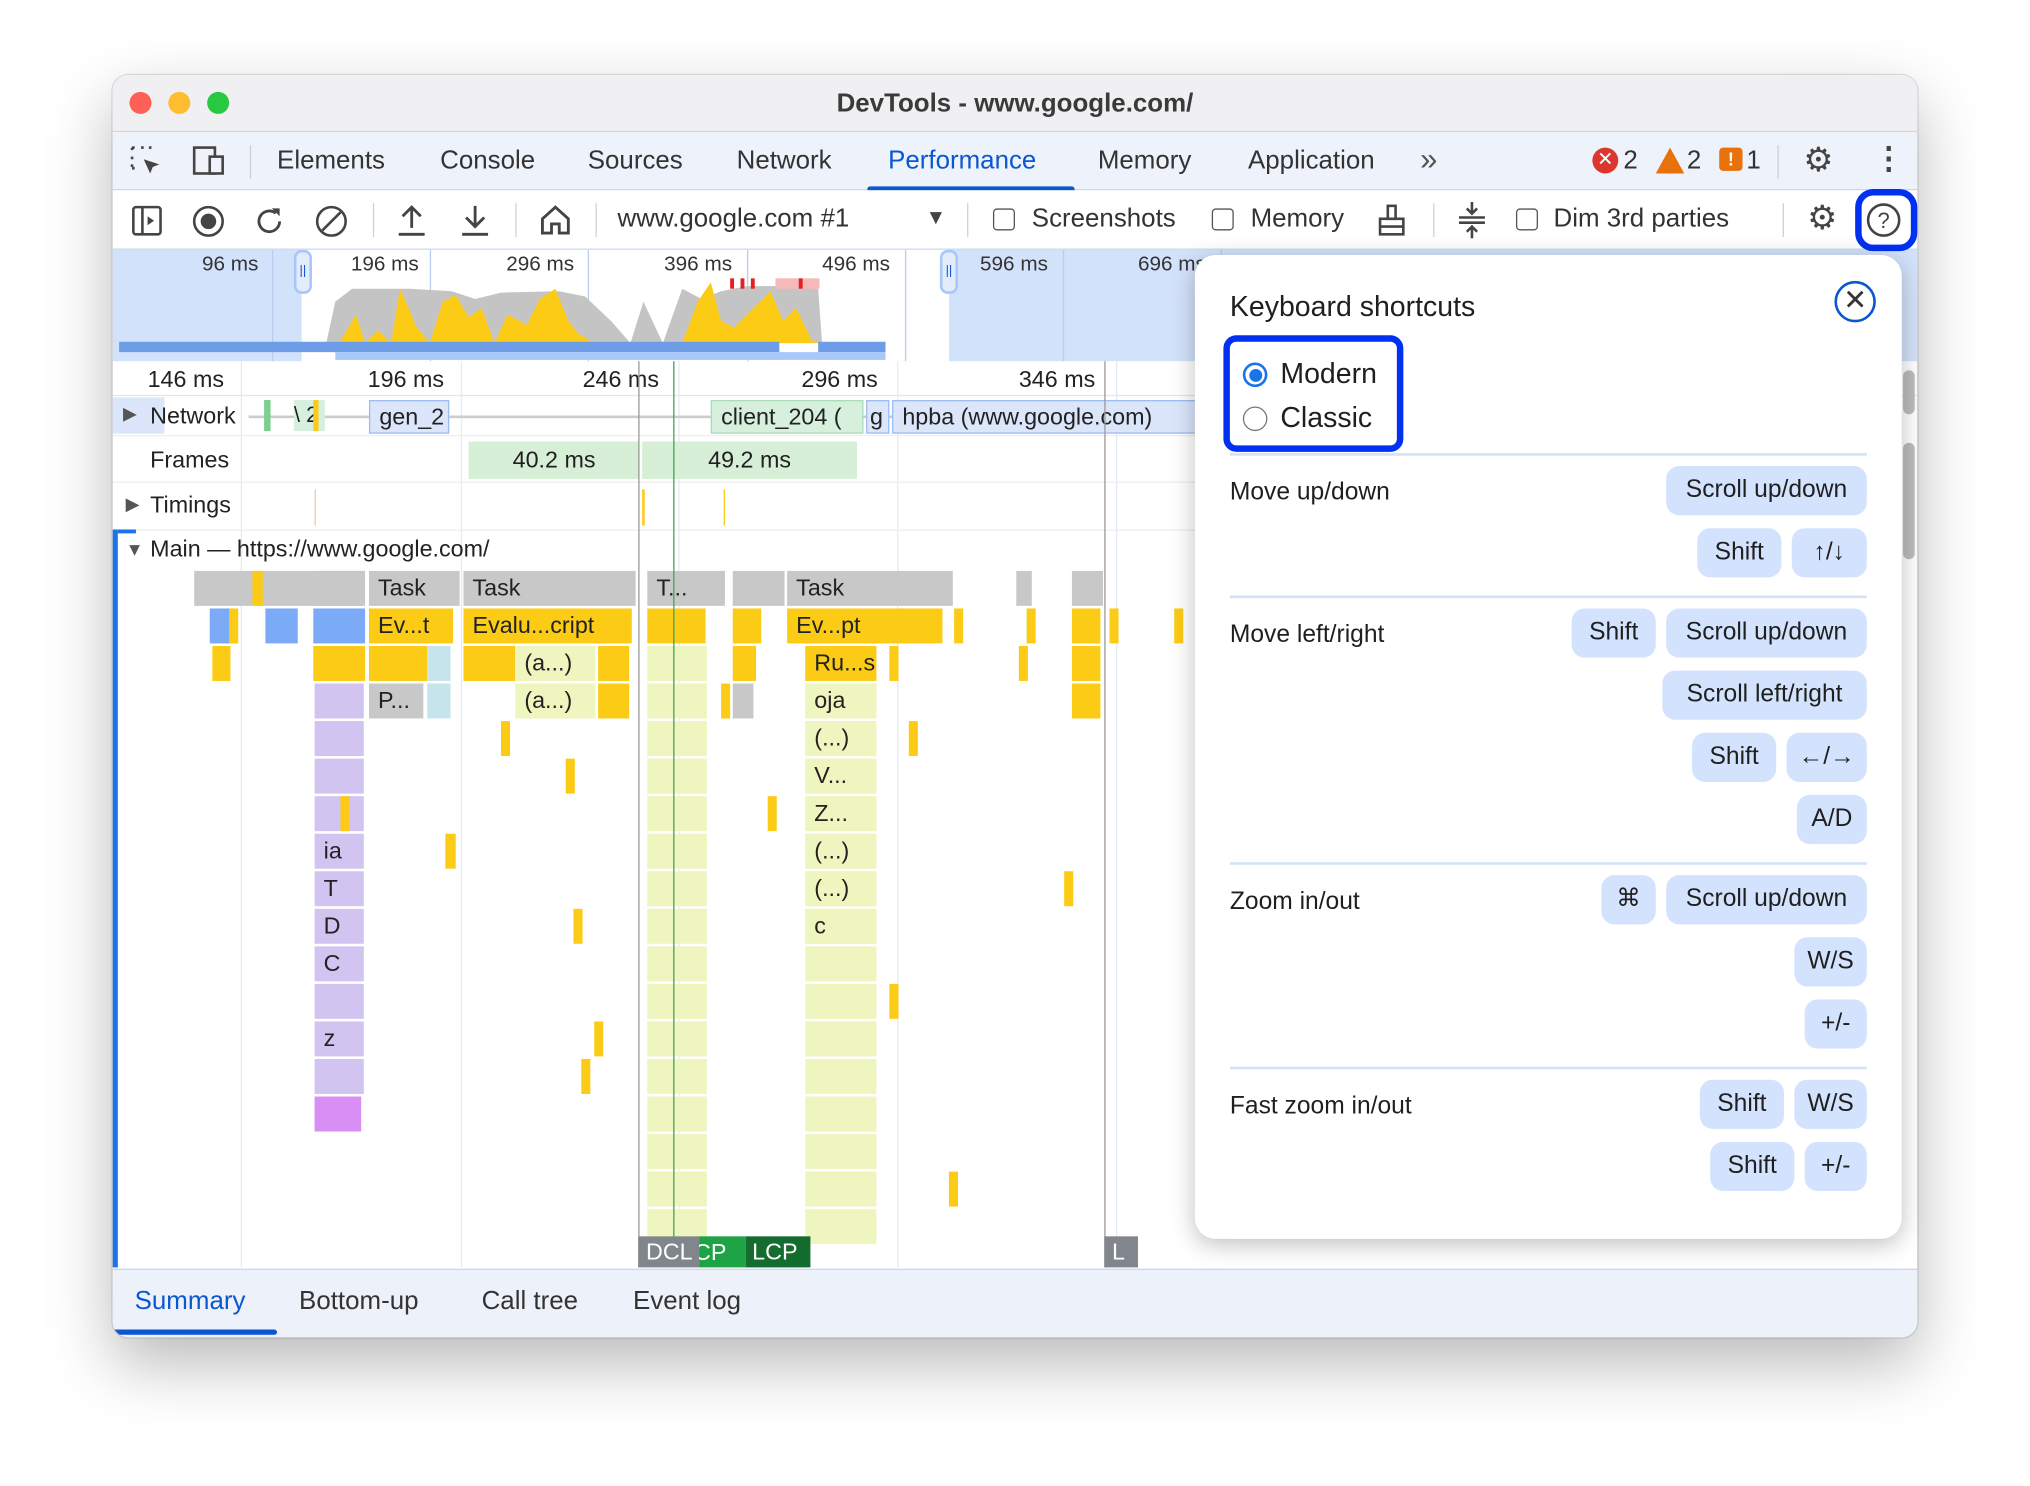 The width and height of the screenshot is (2030, 1486). What do you see at coordinates (140, 102) in the screenshot?
I see `close-window-button` at bounding box center [140, 102].